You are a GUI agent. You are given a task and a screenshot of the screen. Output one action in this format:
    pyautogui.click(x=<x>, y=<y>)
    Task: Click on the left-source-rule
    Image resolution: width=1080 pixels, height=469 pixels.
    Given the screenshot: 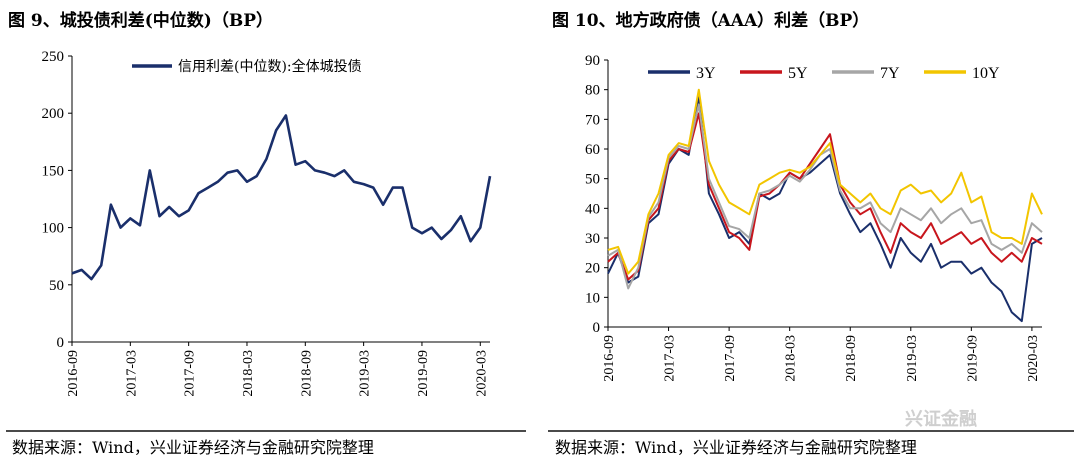 What is the action you would take?
    pyautogui.click(x=266, y=431)
    